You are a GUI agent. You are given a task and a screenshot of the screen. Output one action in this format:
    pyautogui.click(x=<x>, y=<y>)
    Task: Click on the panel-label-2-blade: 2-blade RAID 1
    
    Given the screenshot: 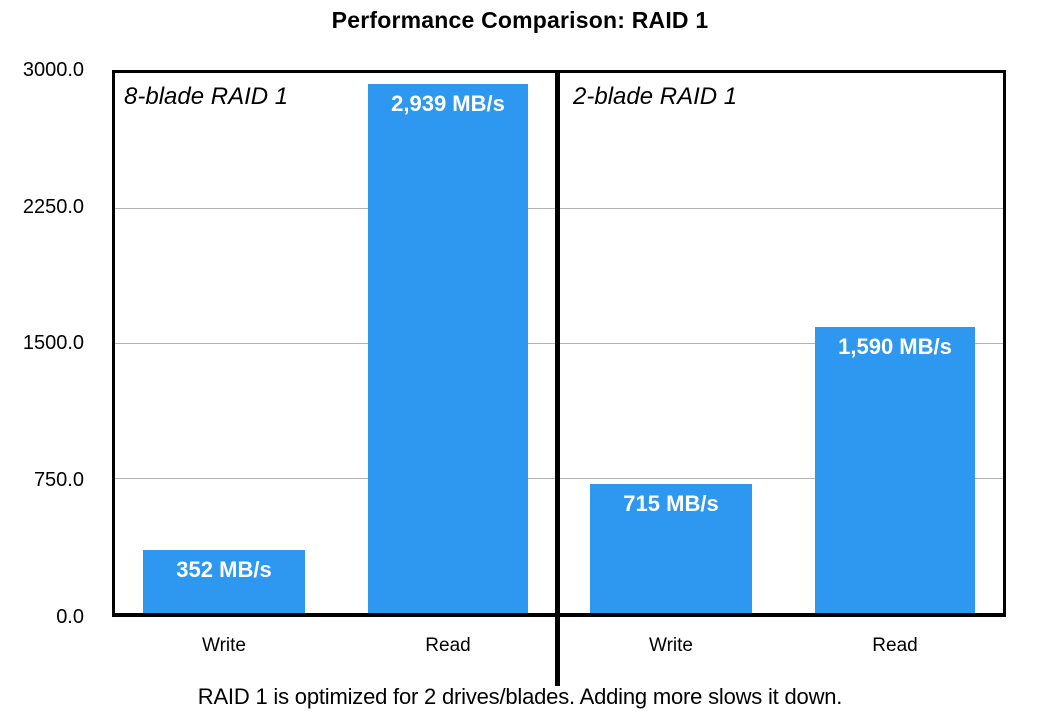 What is the action you would take?
    pyautogui.click(x=655, y=96)
    